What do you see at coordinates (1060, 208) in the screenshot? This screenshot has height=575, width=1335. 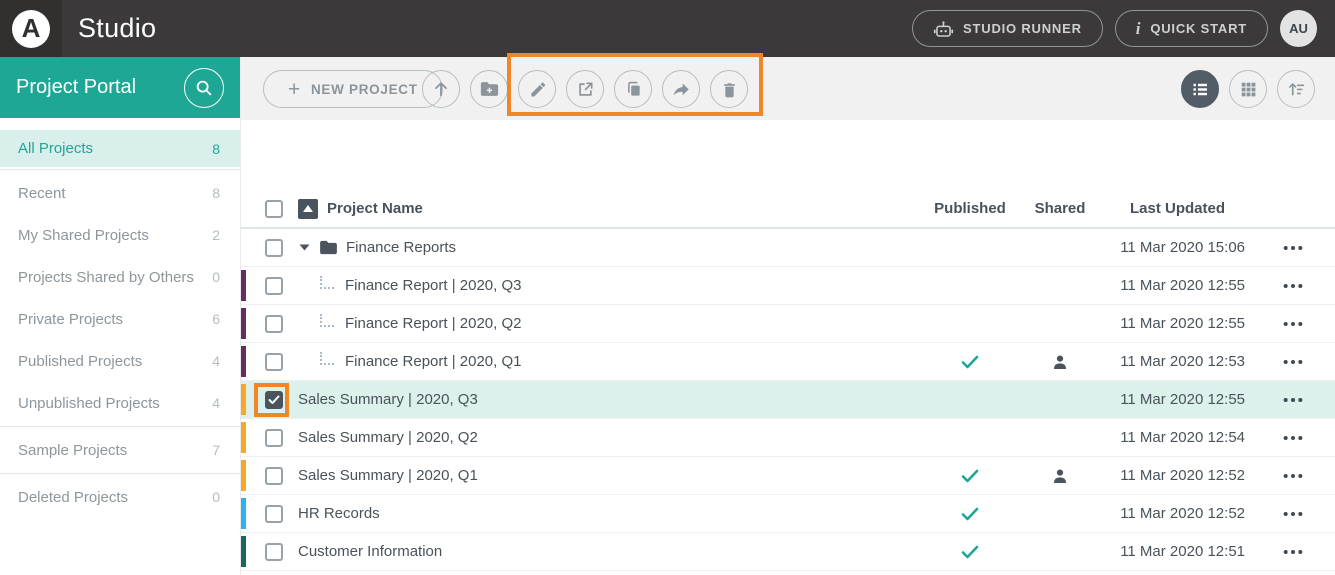 I see `column-header-shared: Shared` at bounding box center [1060, 208].